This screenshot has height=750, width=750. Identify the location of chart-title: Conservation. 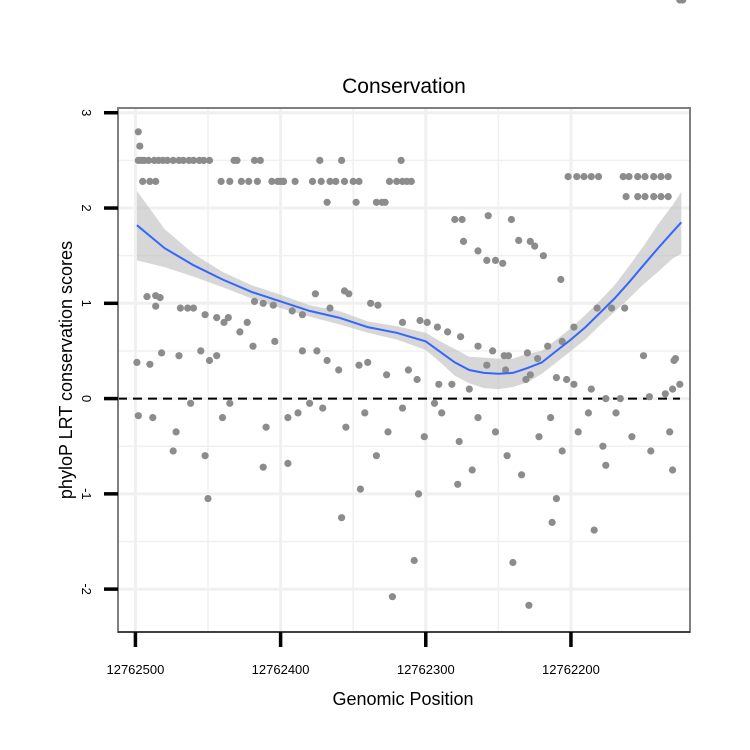
(404, 86).